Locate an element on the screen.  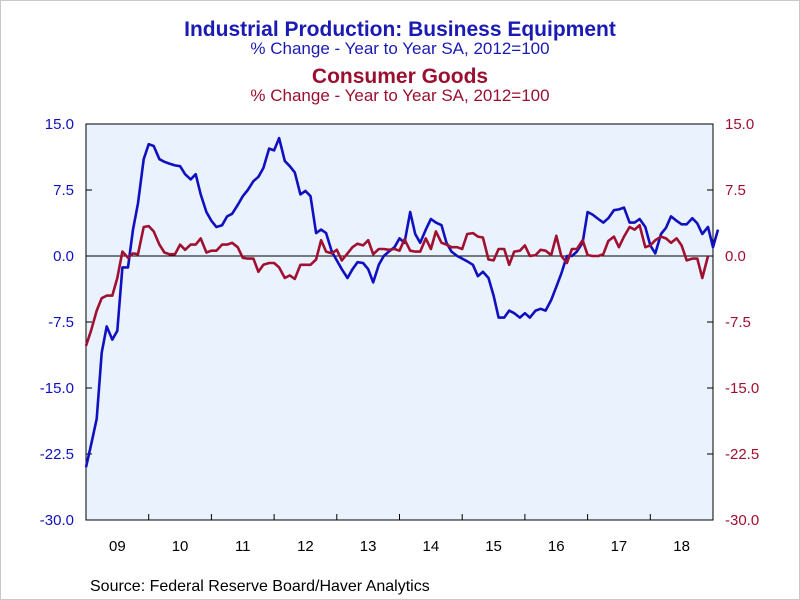
y-tick-label-left: 15.0 is located at coordinates (59, 124).